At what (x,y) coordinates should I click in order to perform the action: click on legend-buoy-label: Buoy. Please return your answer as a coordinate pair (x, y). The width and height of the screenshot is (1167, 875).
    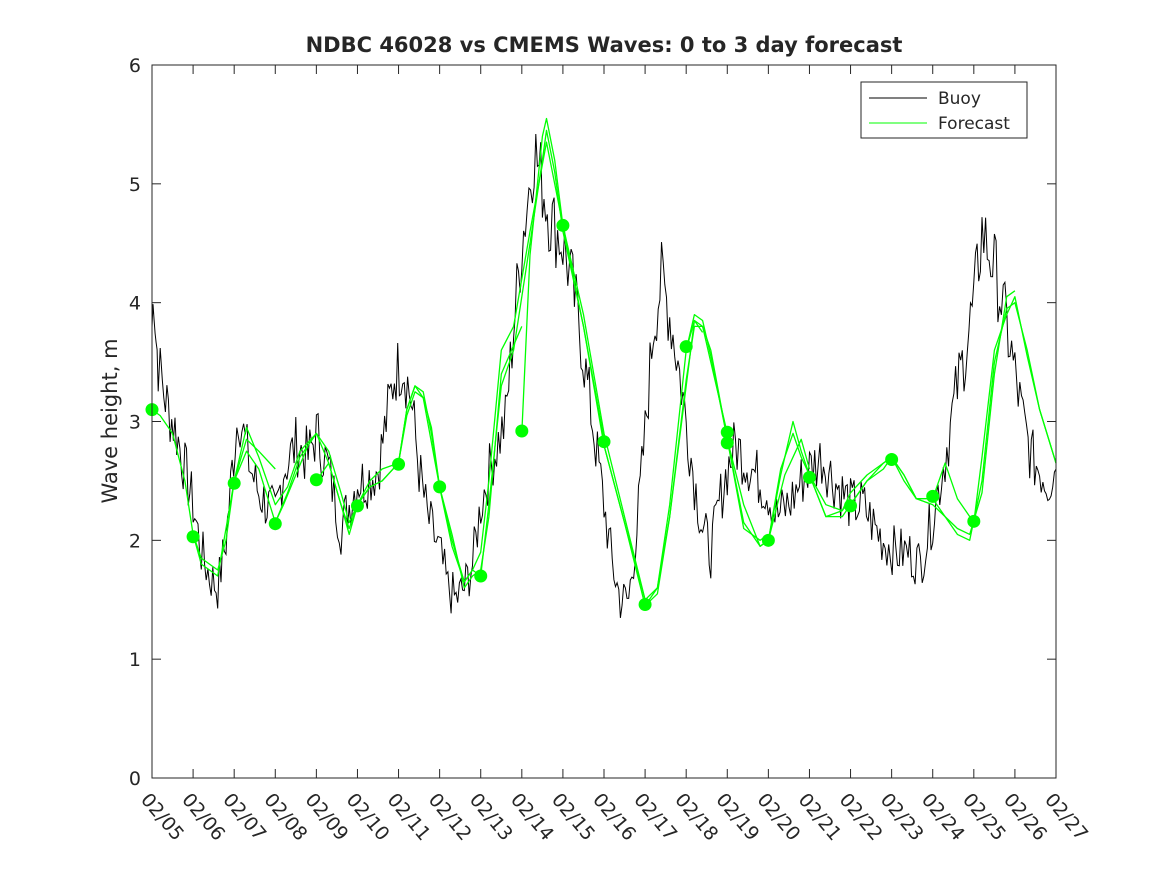
    Looking at the image, I should click on (959, 99).